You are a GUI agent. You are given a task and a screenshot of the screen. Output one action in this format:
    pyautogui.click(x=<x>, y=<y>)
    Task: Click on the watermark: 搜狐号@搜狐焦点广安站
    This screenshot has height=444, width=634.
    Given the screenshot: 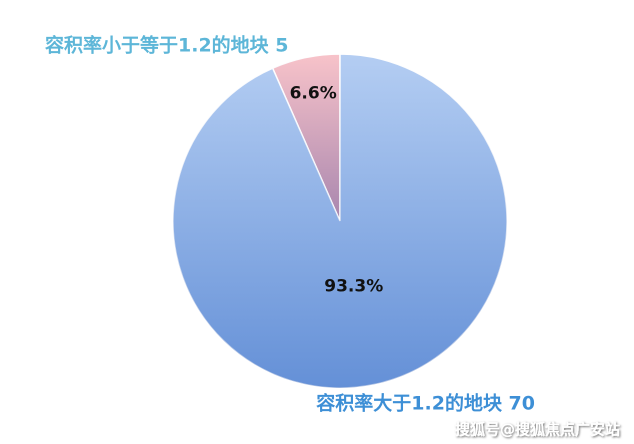 What is the action you would take?
    pyautogui.click(x=537, y=430)
    